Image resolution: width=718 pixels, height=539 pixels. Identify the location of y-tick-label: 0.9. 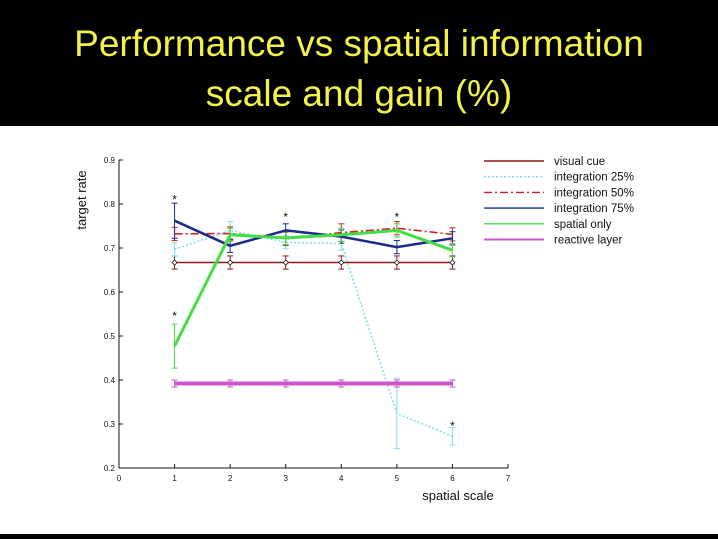
(110, 160).